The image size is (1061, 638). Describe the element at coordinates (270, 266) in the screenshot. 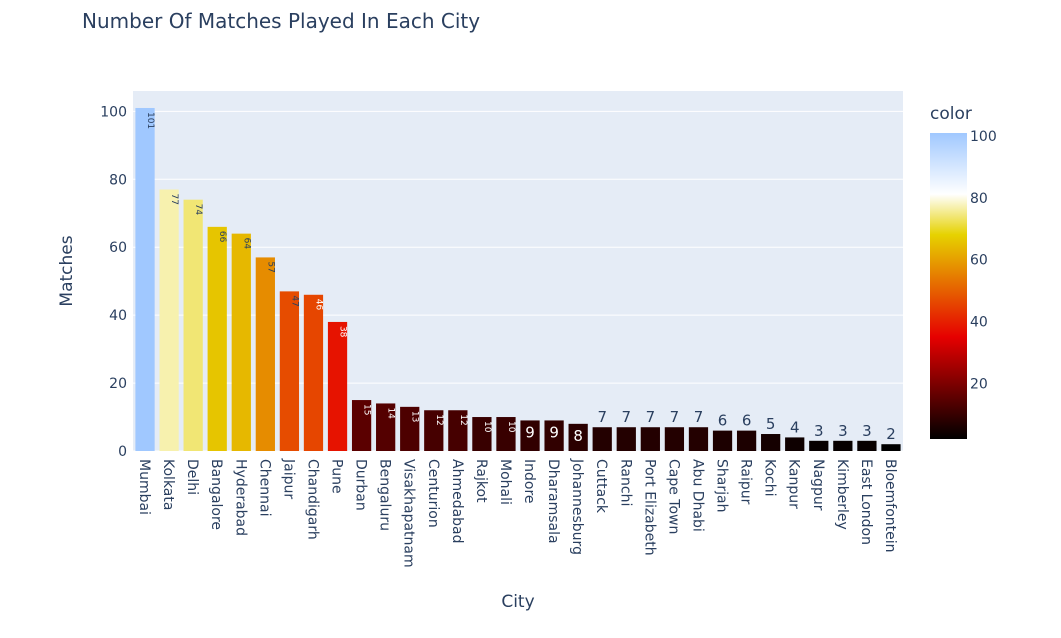

I see `bar-data-label: 57` at that location.